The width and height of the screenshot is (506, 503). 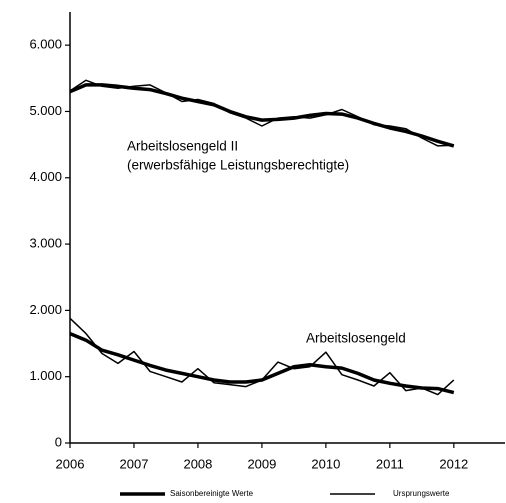 I want to click on x-tick-label: 2006, so click(x=70, y=463).